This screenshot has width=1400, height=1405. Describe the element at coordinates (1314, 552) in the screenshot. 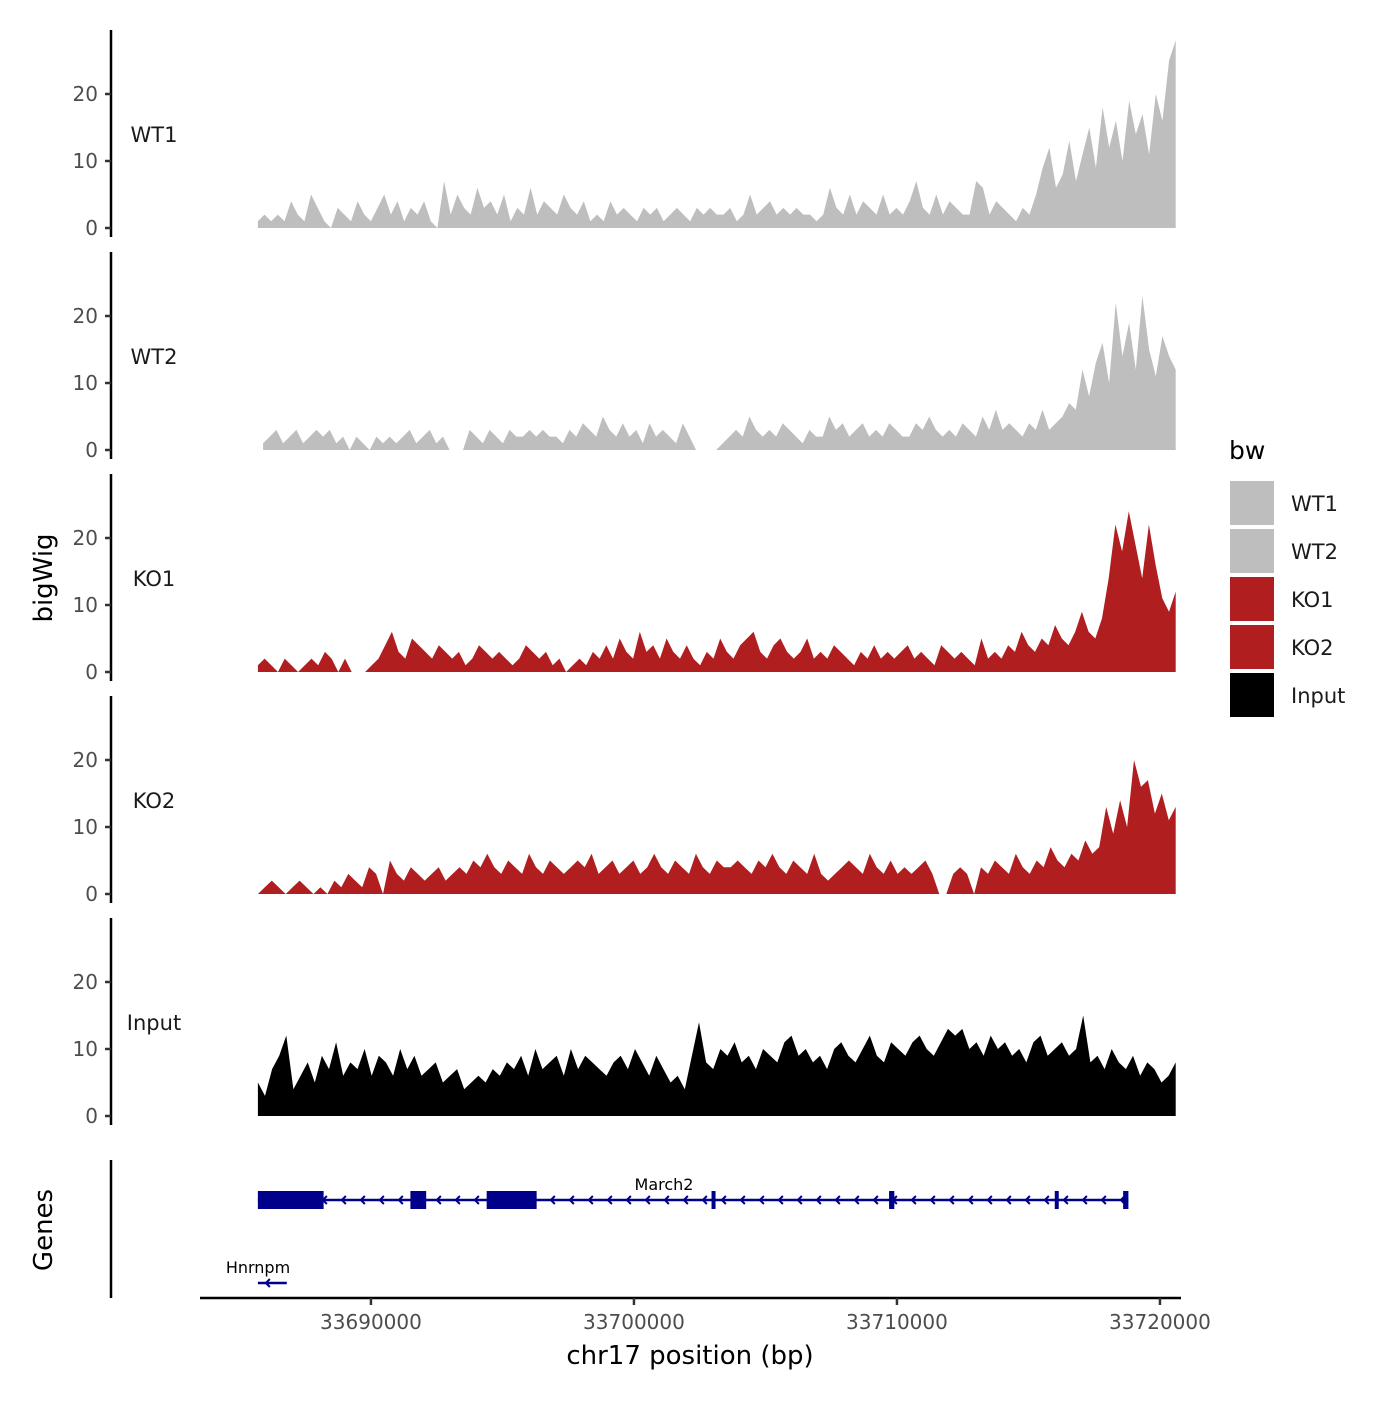

I see `legend-label-wt2: WT2` at that location.